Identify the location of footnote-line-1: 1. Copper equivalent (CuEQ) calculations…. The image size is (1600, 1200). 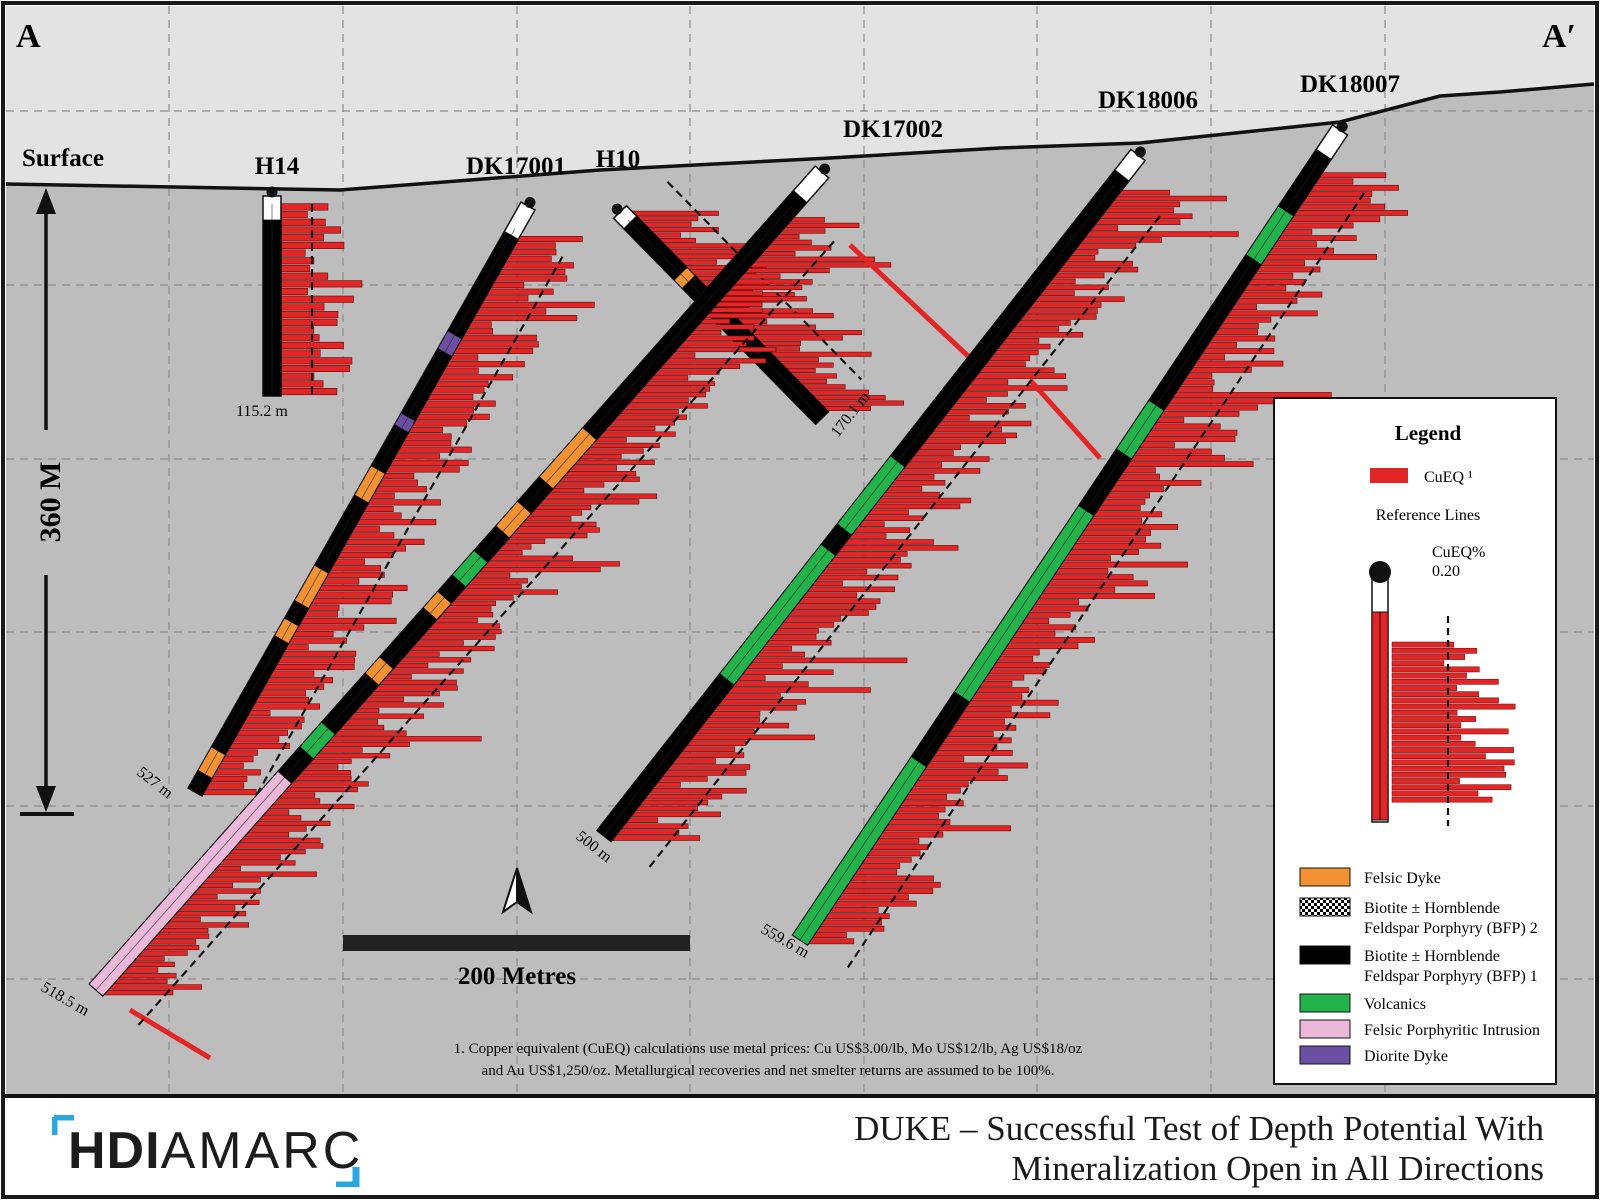
(768, 1049).